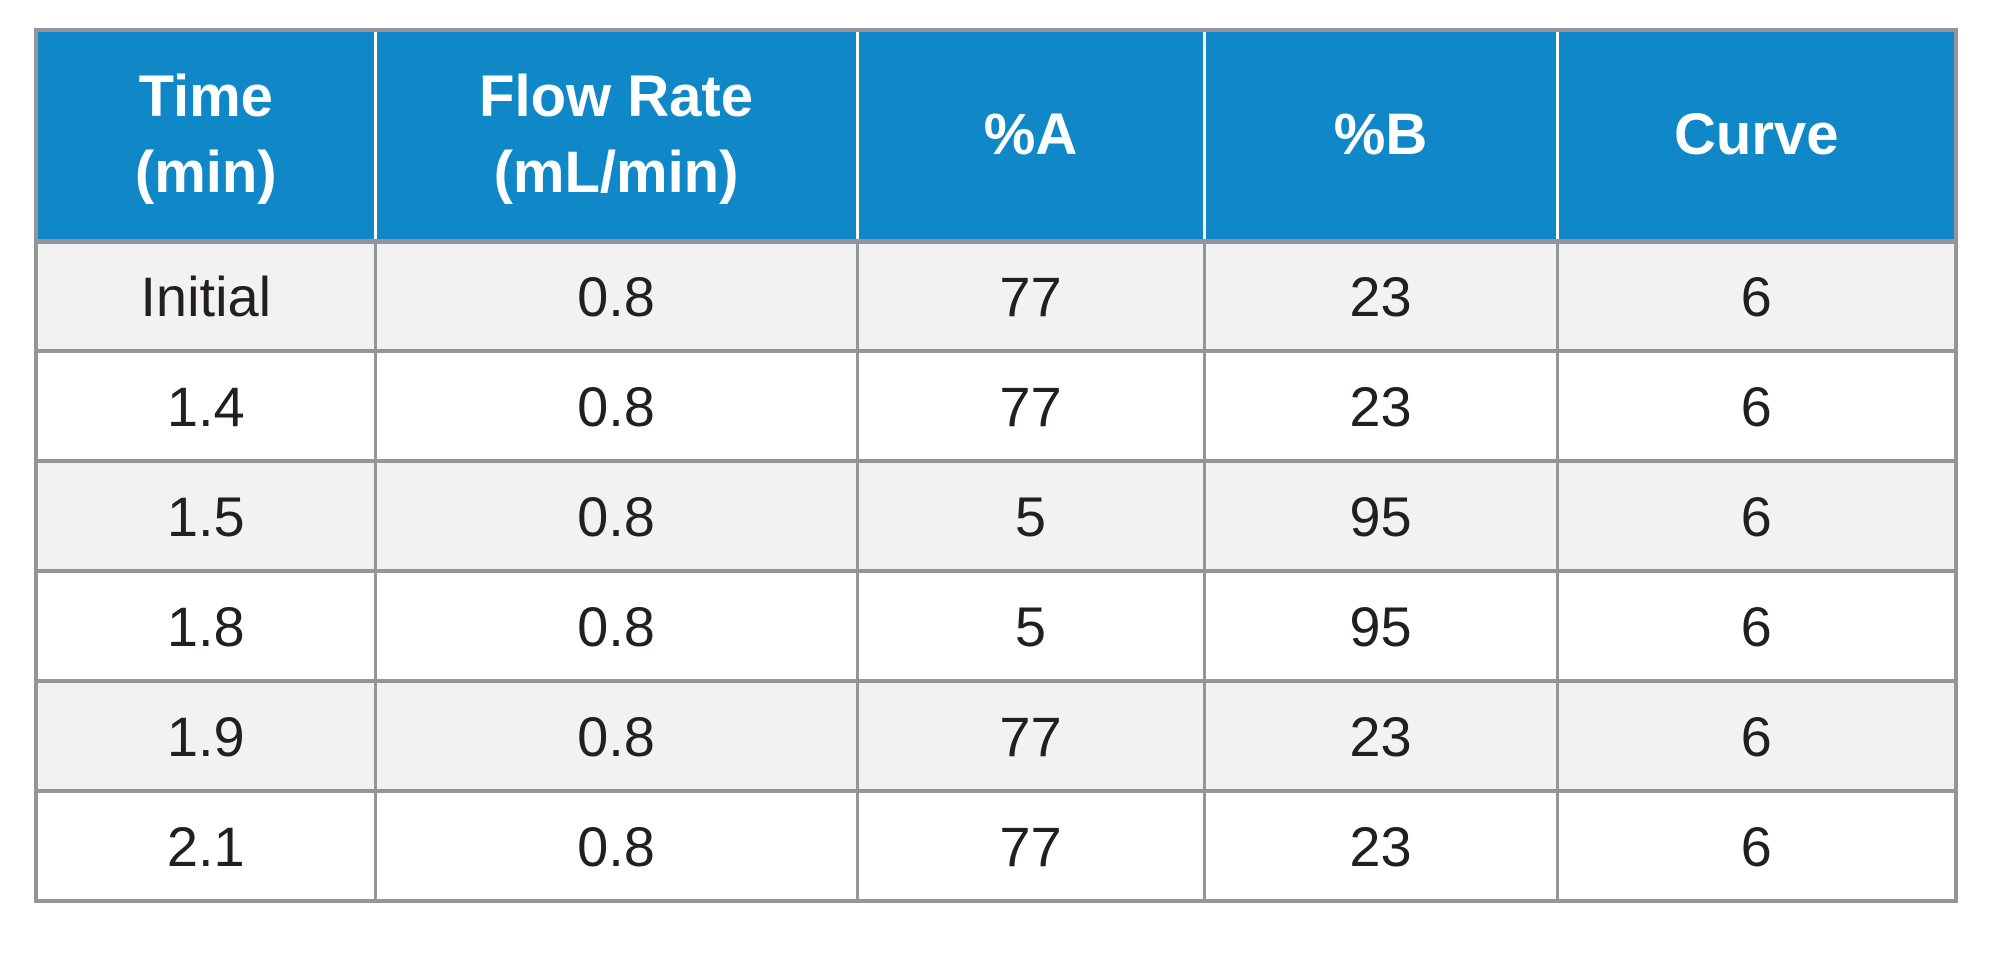 The height and width of the screenshot is (967, 2000). Describe the element at coordinates (205, 406) in the screenshot. I see `cell-time: 1.4` at that location.